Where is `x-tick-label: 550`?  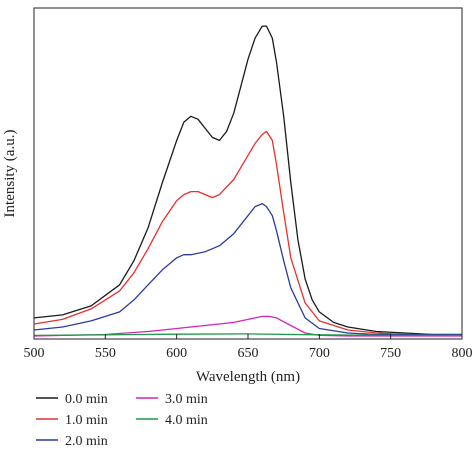 x-tick-label: 550 is located at coordinates (105, 353).